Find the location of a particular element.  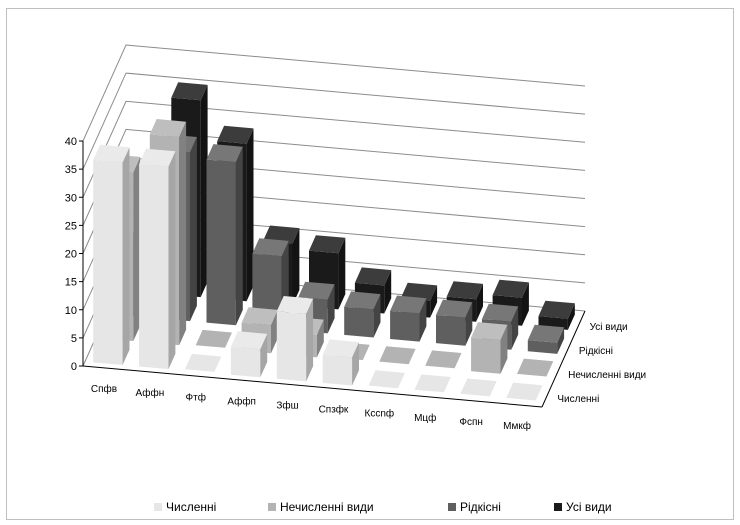

legend-label: Рідкісні is located at coordinates (480, 507).